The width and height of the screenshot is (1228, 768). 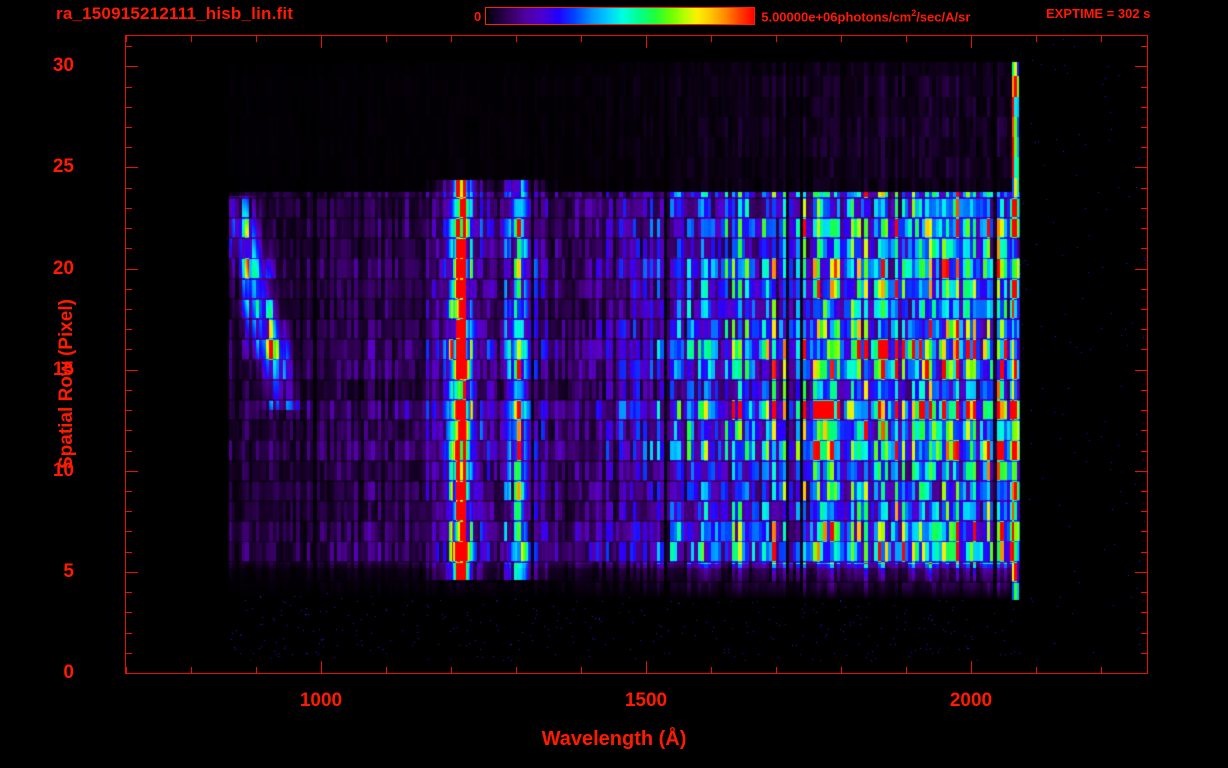 I want to click on x-axis-title: Wavelength (Å), so click(x=614, y=739).